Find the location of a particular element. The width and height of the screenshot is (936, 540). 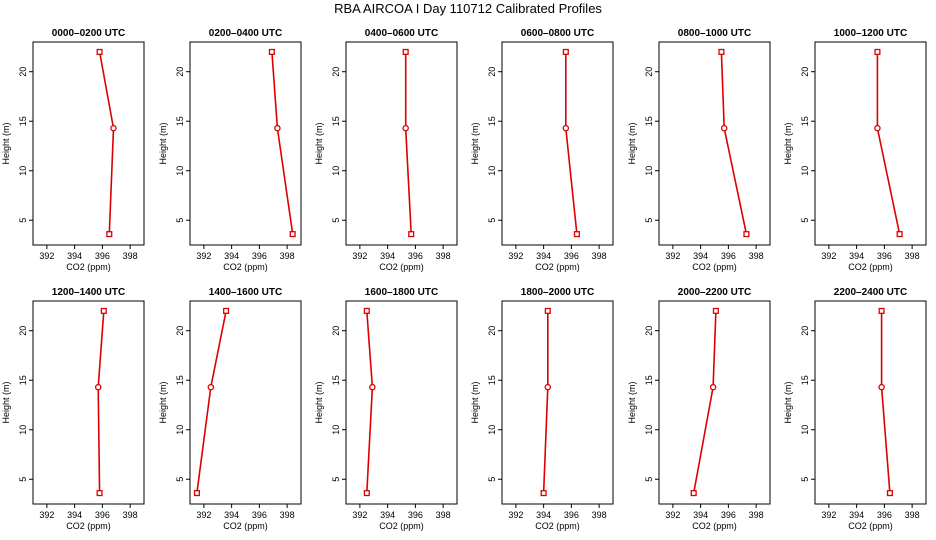

panel-5-ytick-label: 20 is located at coordinates (649, 72).